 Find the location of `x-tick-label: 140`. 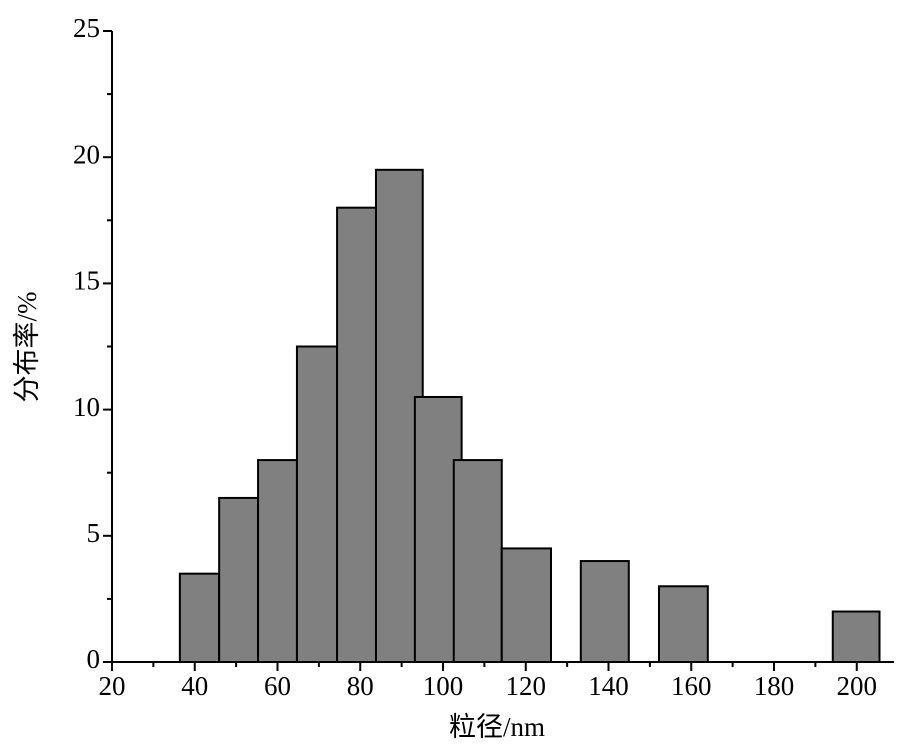

x-tick-label: 140 is located at coordinates (608, 686).